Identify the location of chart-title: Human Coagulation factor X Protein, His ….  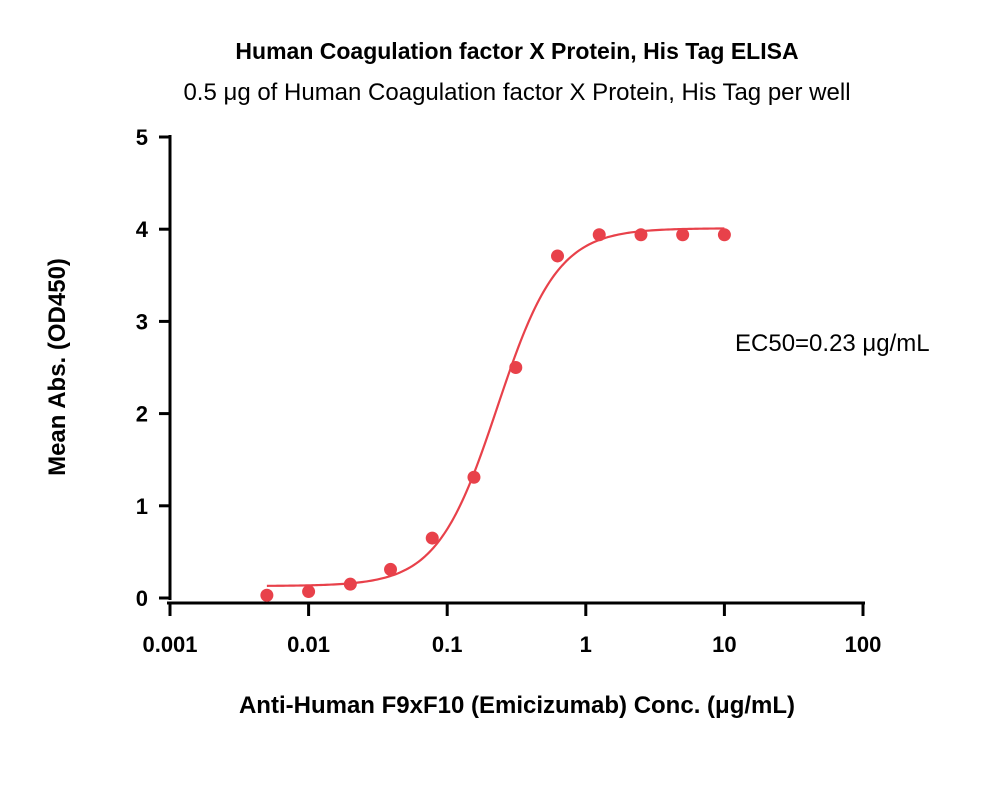
(516, 51).